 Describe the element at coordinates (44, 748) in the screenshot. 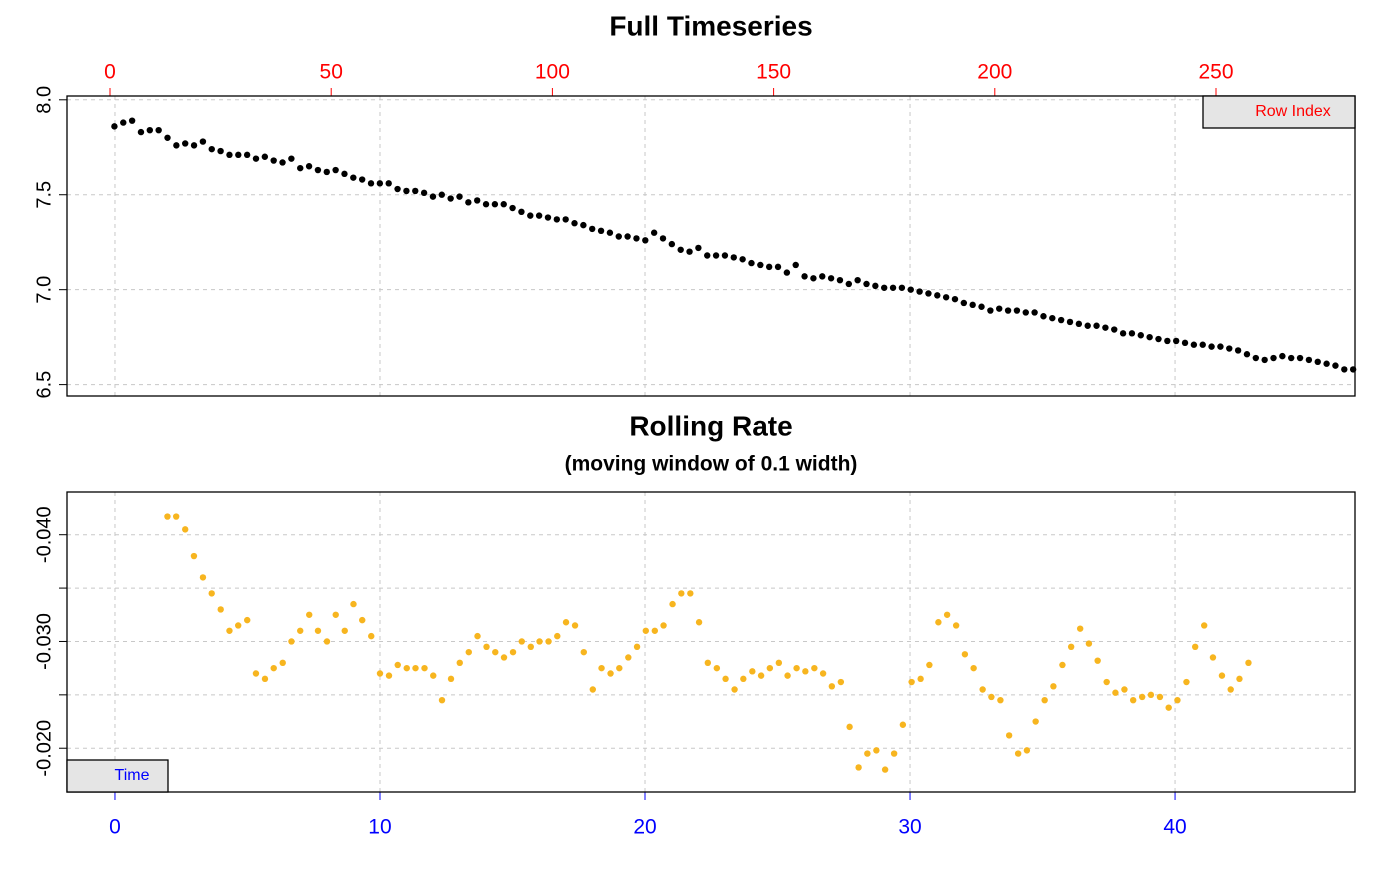

I see `y-tick-label: -0.020` at that location.